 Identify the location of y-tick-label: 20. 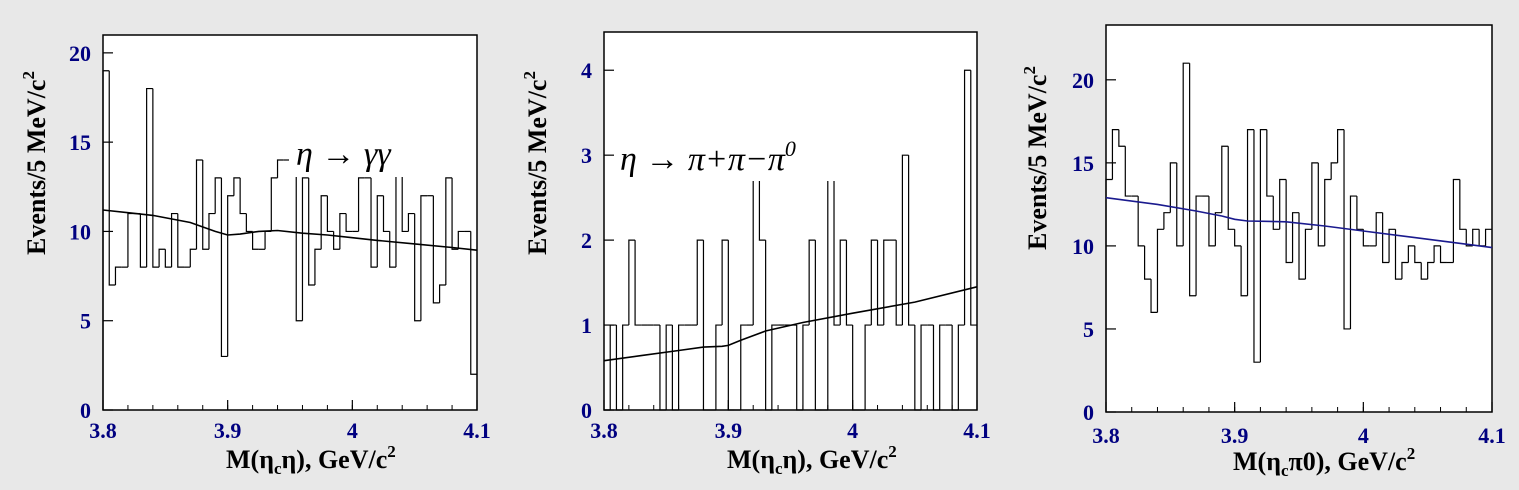
(1083, 80).